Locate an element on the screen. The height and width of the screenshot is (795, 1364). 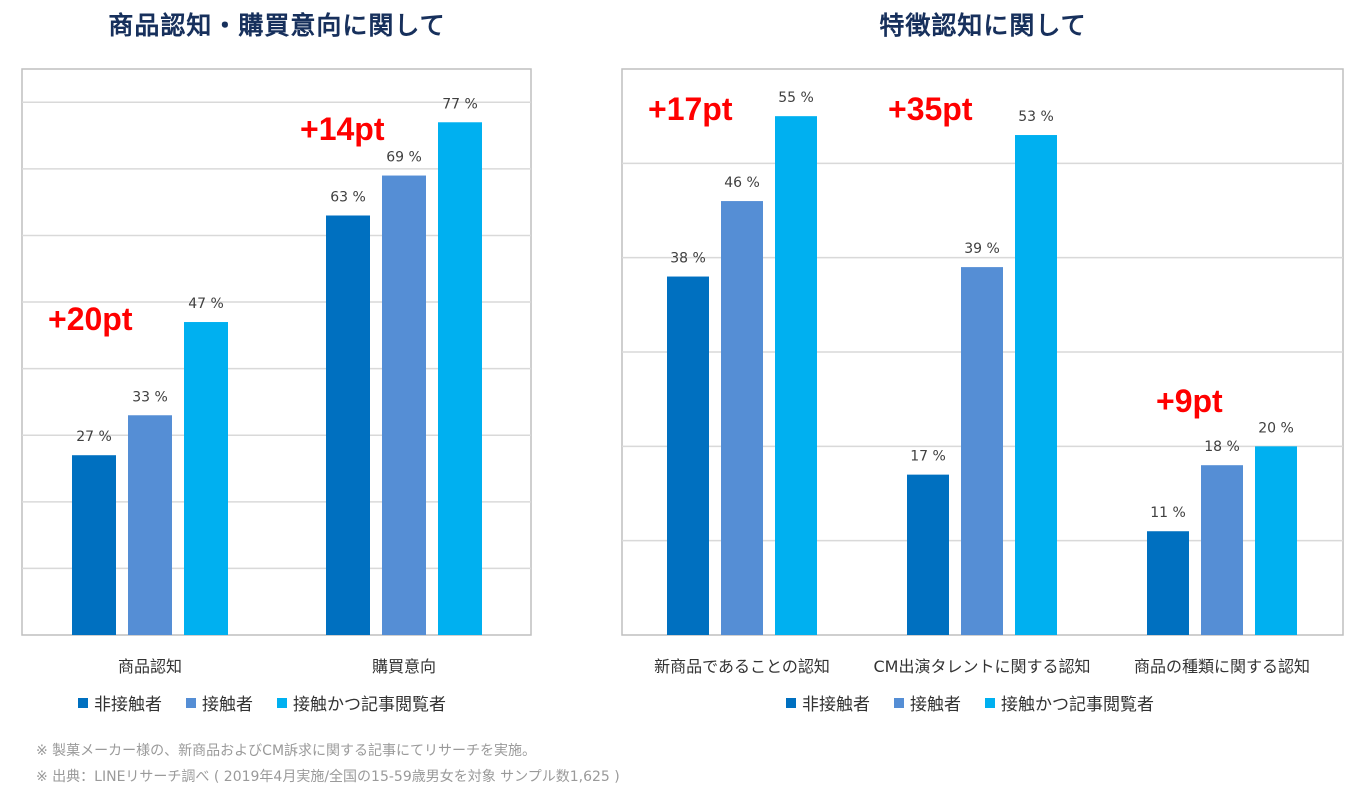
difference-annotation: +20pt is located at coordinates (90, 319).